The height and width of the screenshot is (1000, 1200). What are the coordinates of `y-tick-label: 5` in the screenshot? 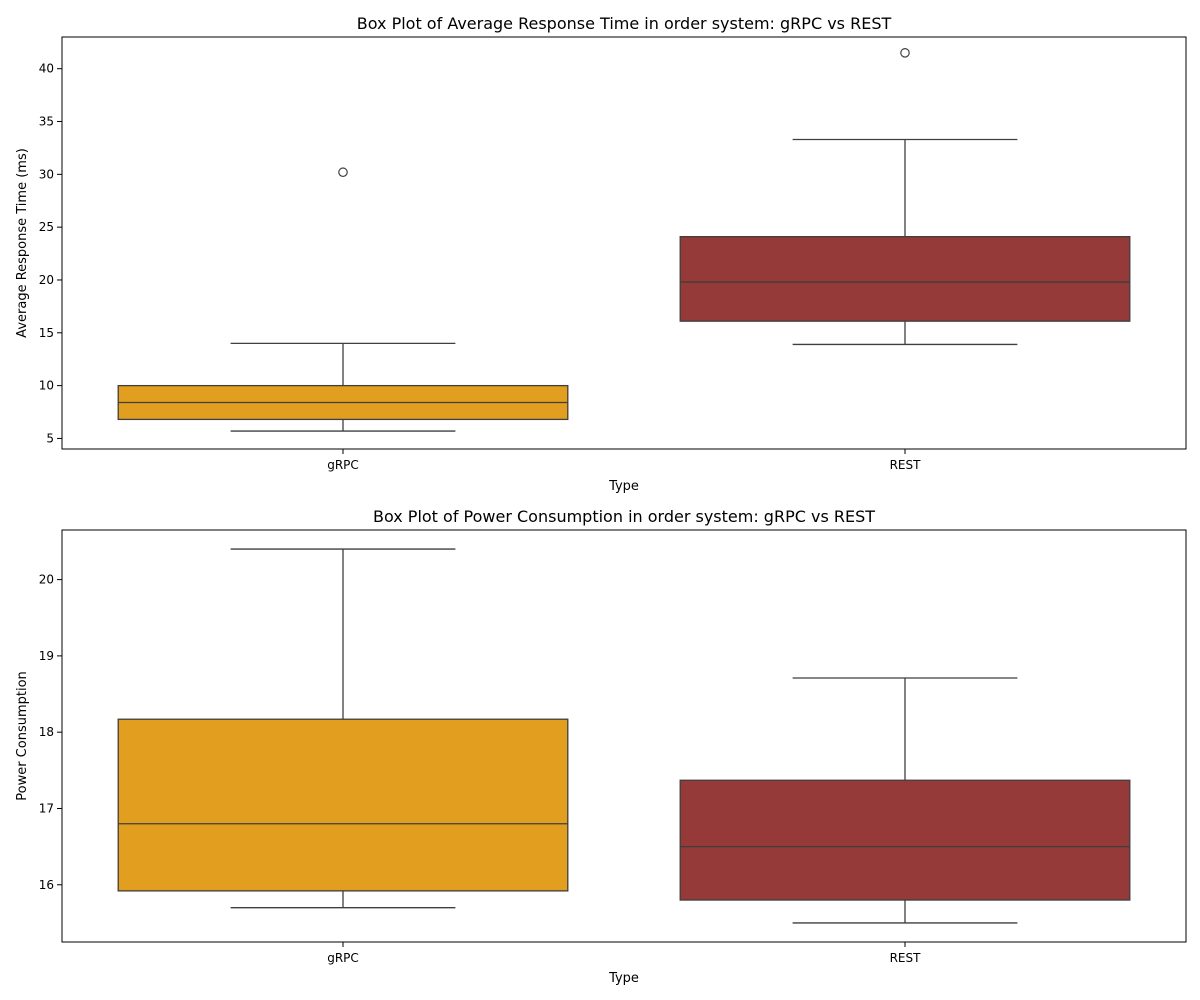 It's located at (50, 438).